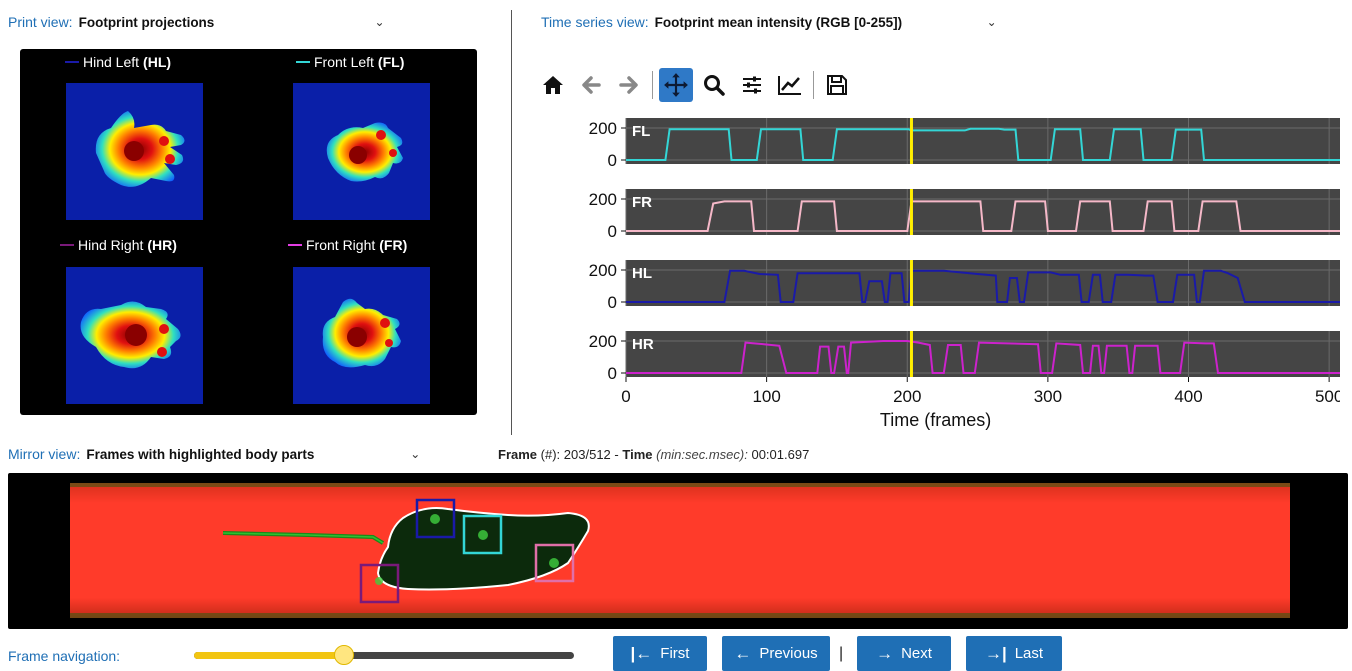 The image size is (1352, 671). What do you see at coordinates (134, 151) in the screenshot?
I see `footprint-hind-left` at bounding box center [134, 151].